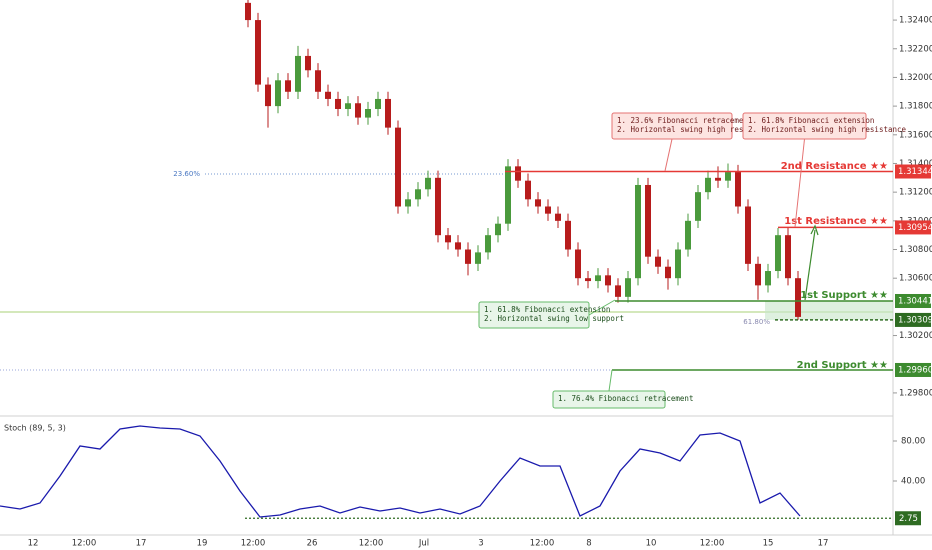 Image resolution: width=932 pixels, height=550 pixels. Describe the element at coordinates (842, 365) in the screenshot. I see `level-name: 2nd Support ★★` at that location.